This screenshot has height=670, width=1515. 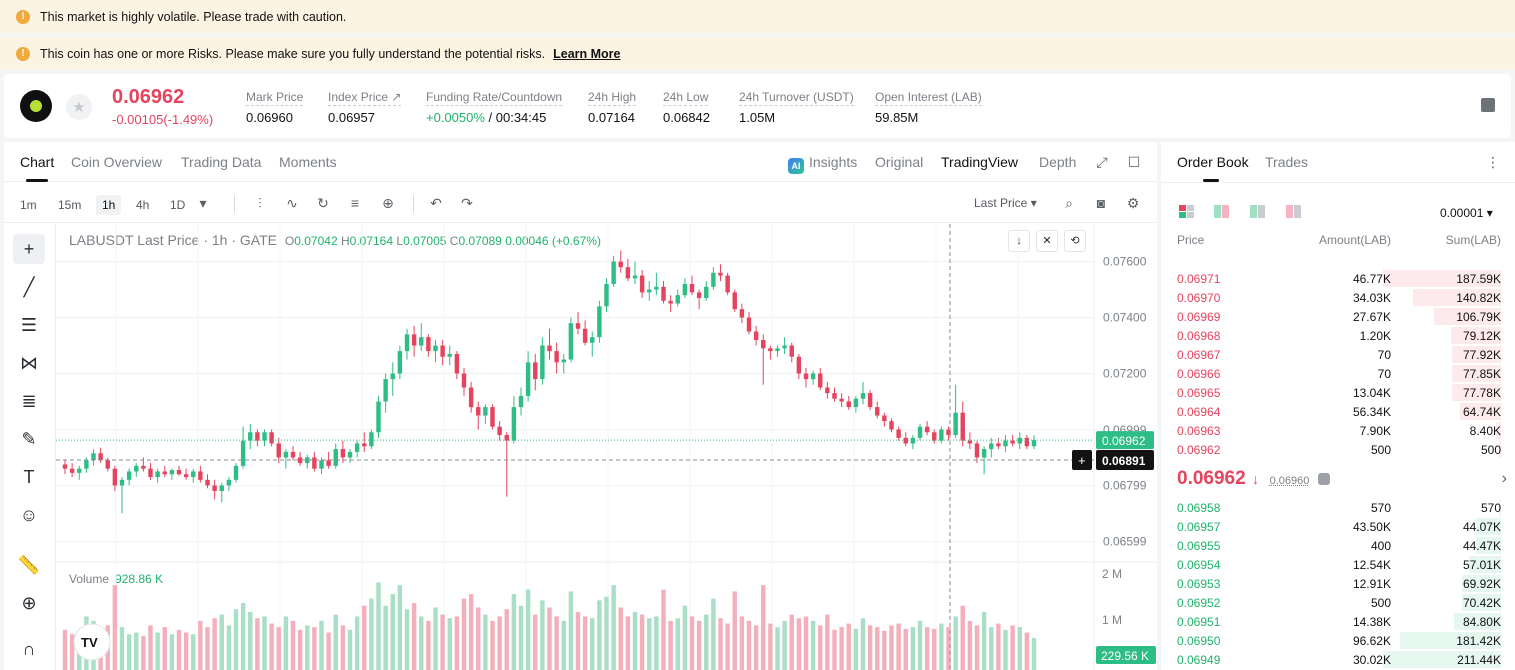 I want to click on price-type-select: Last Price ▾, so click(x=1005, y=203).